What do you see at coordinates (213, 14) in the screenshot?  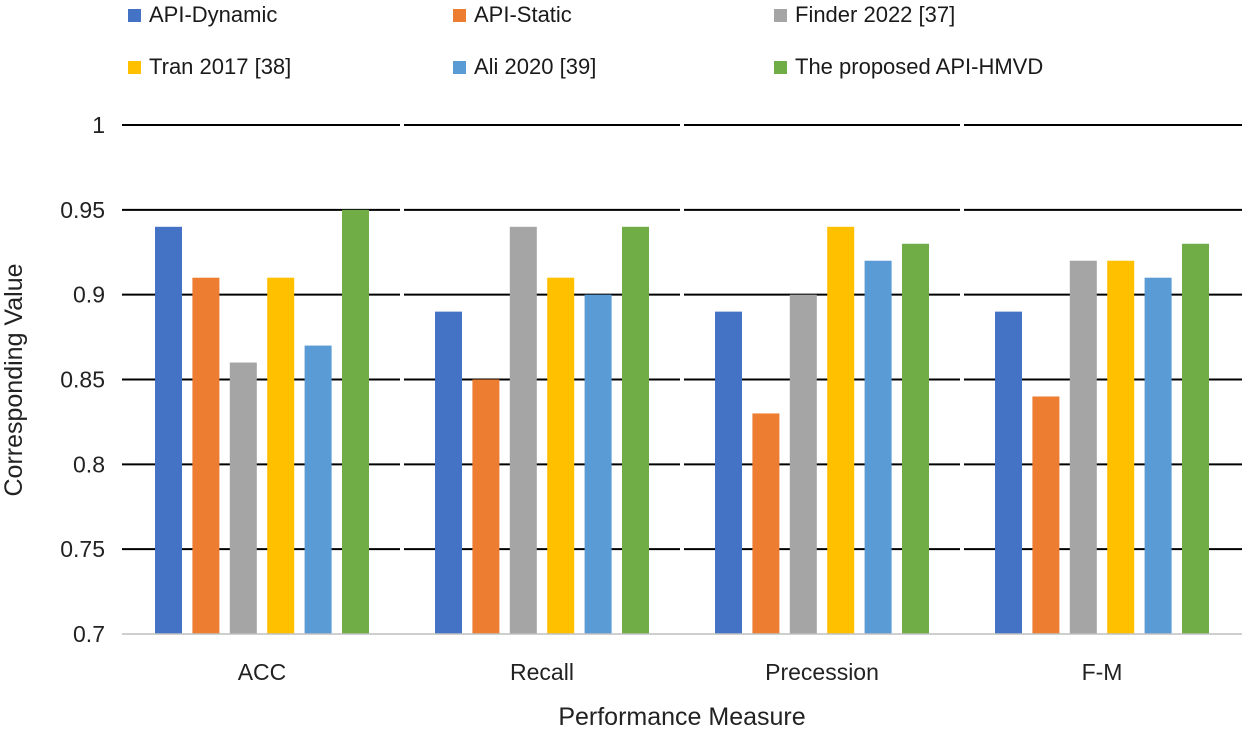 I see `legend-label: API-Dynamic` at bounding box center [213, 14].